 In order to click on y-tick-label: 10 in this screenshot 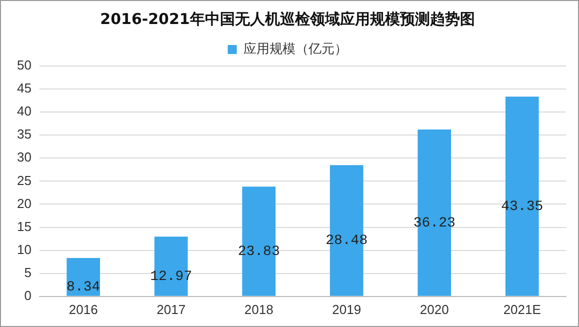, I will do `click(24, 249)`.